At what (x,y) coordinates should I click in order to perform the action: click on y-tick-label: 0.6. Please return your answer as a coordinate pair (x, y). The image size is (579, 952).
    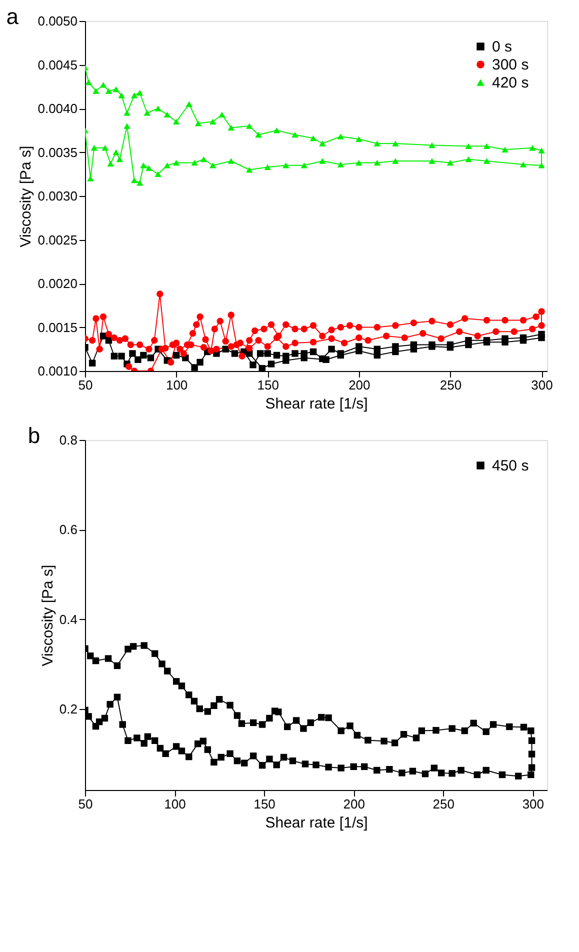
    Looking at the image, I should click on (68, 530).